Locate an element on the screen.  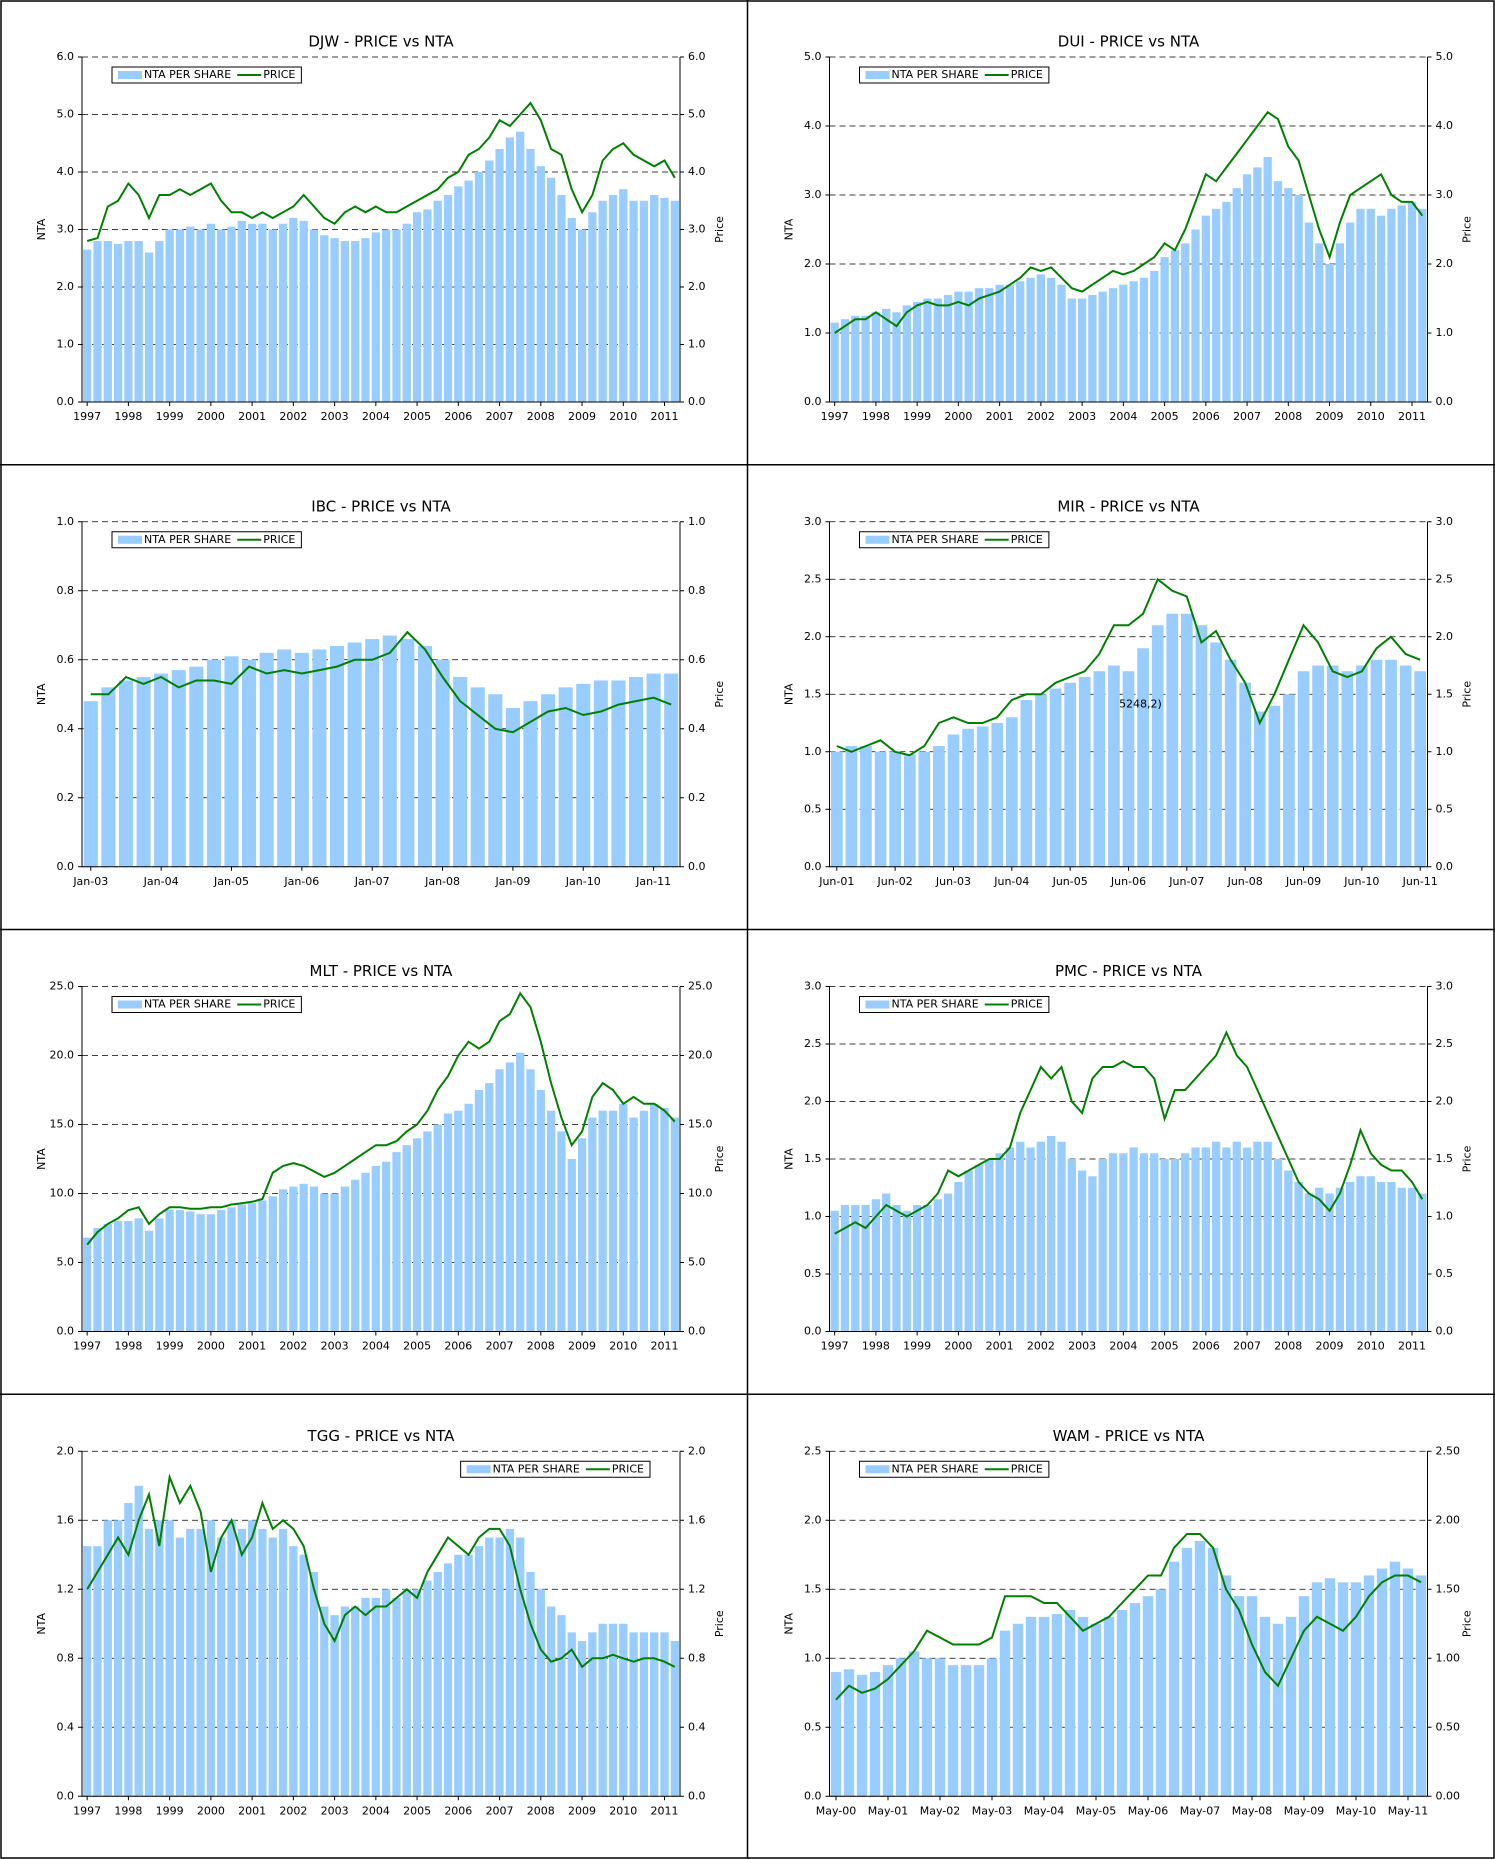
x-tick-label: May-01 is located at coordinates (888, 1810).